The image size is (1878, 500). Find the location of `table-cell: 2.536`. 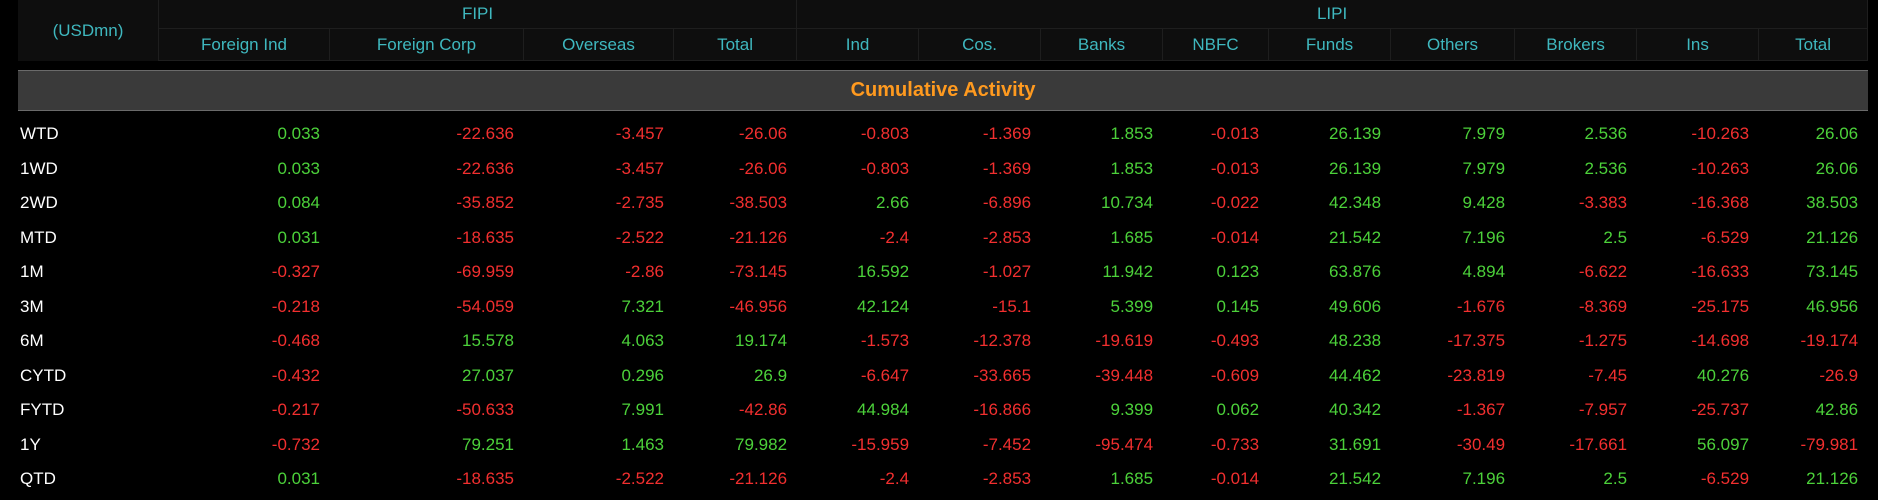

table-cell: 2.536 is located at coordinates (1606, 134).